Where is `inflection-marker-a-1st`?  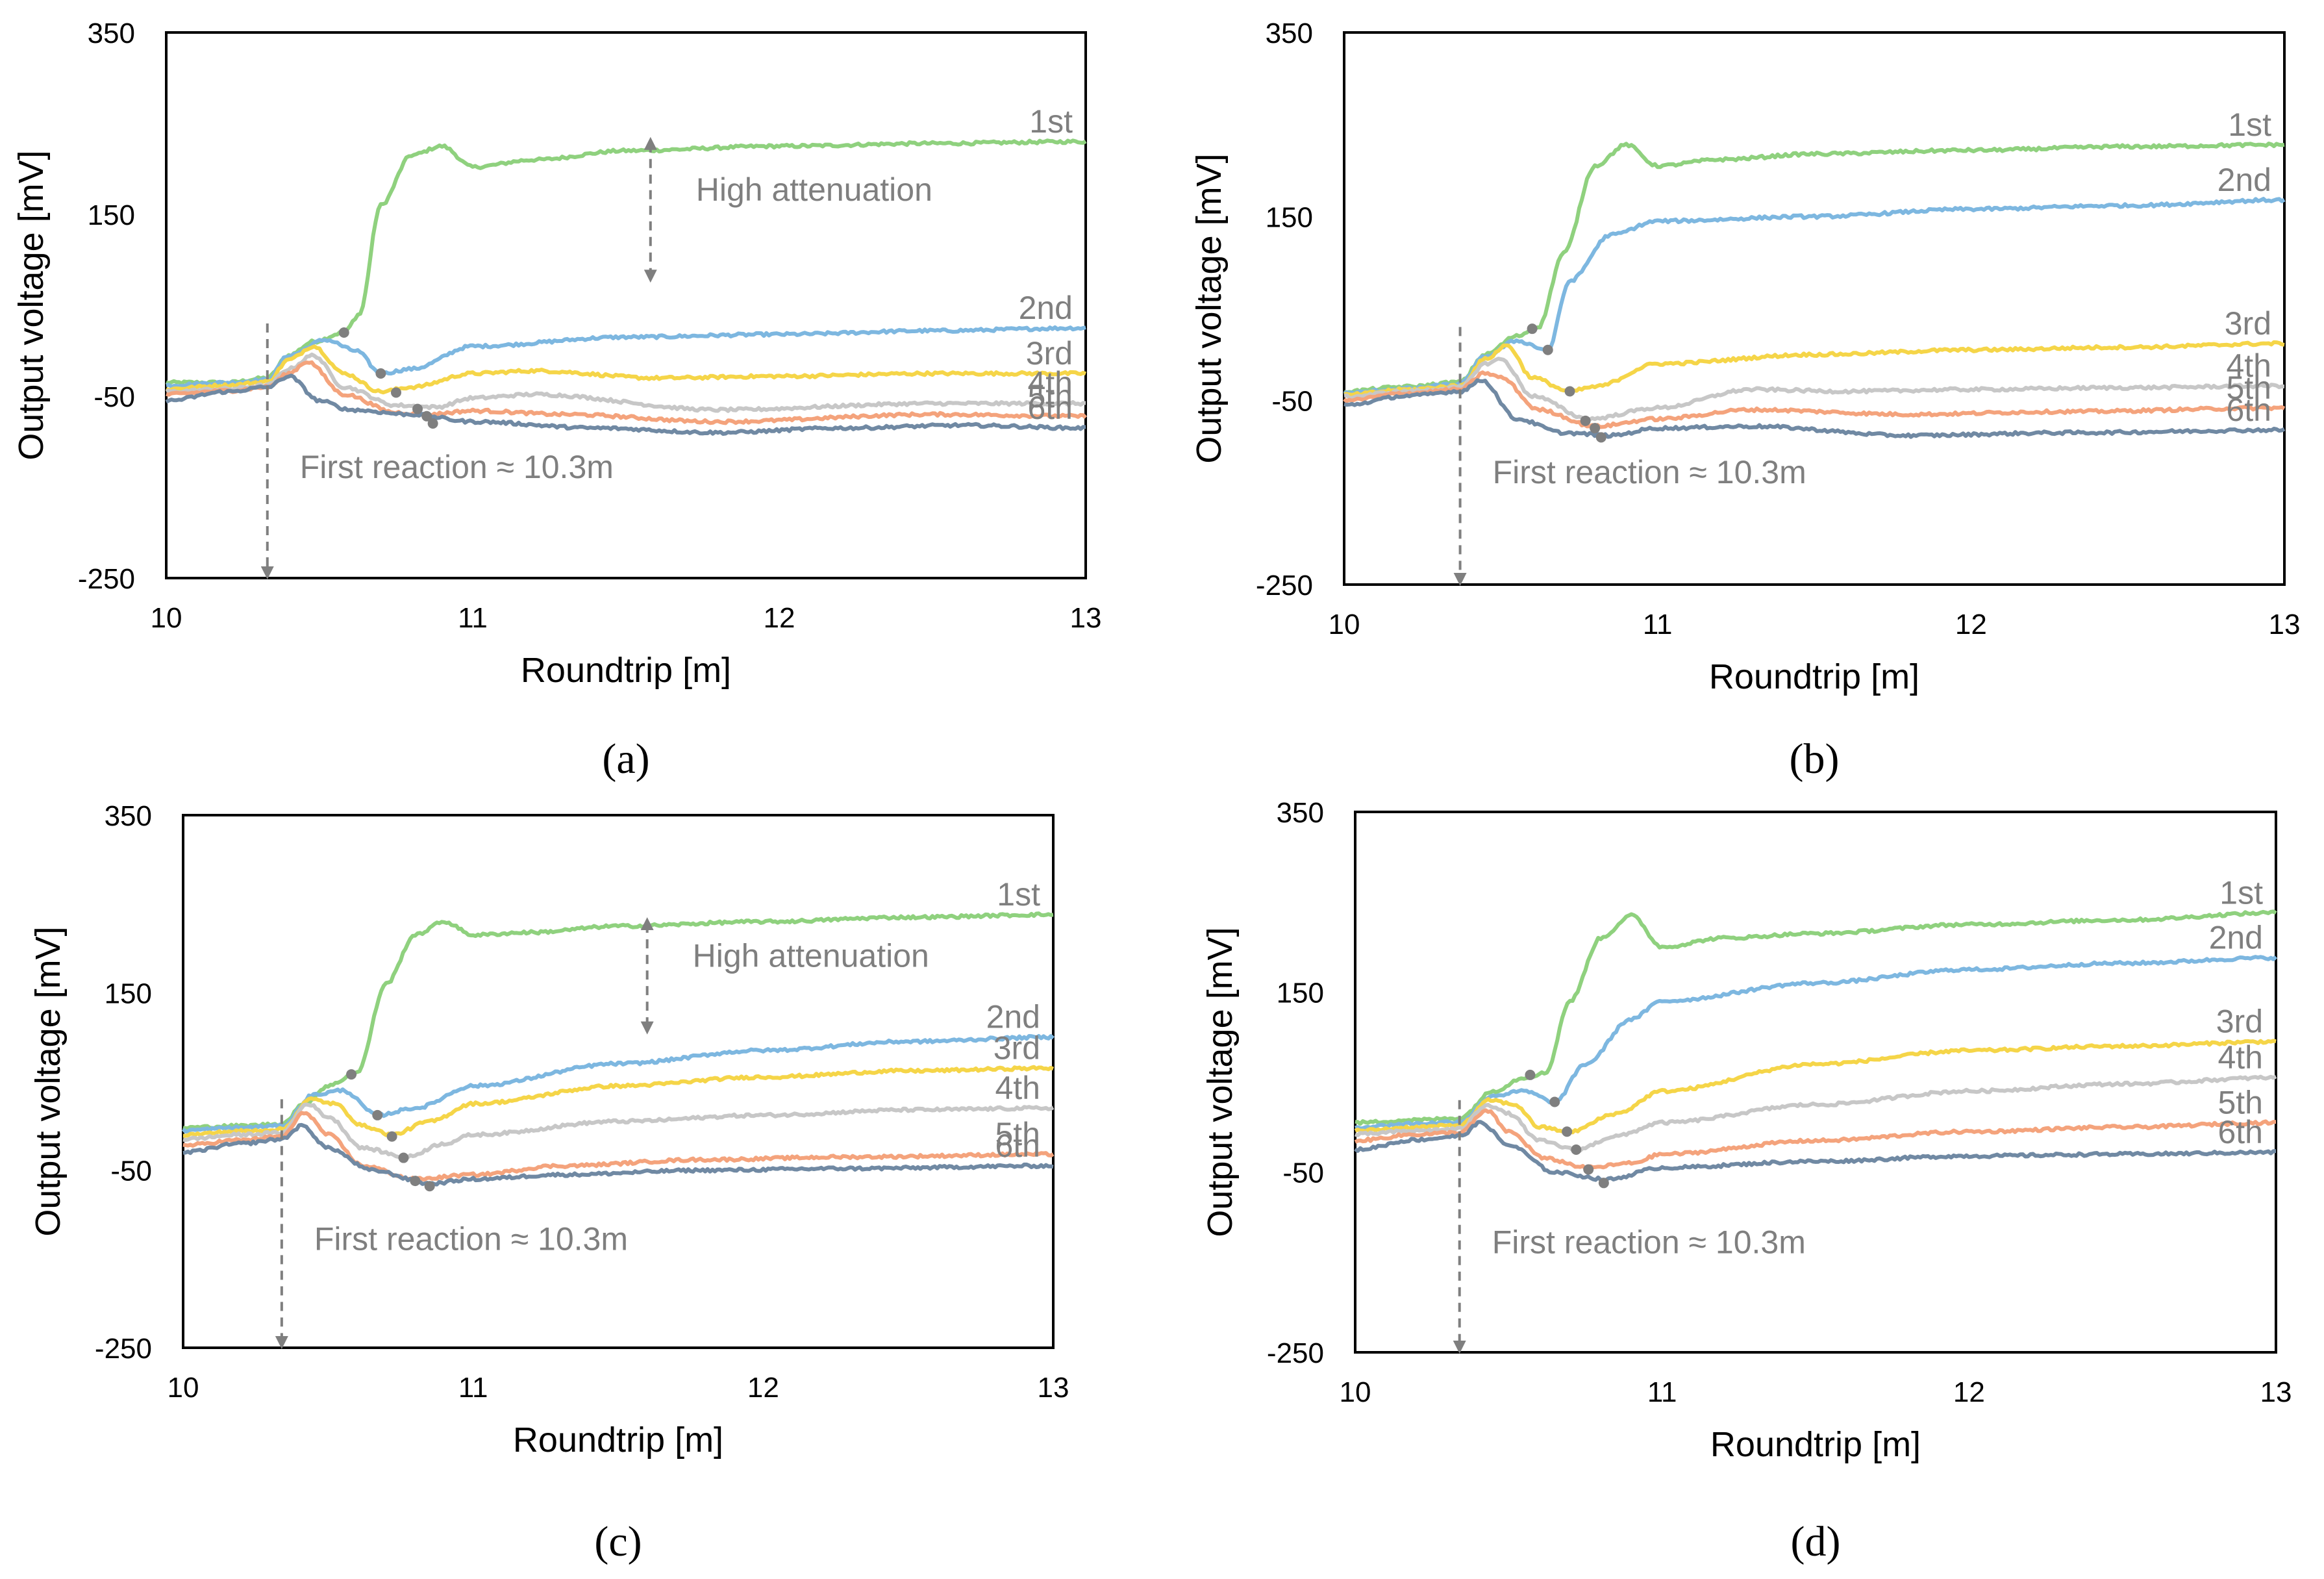 inflection-marker-a-1st is located at coordinates (344, 332).